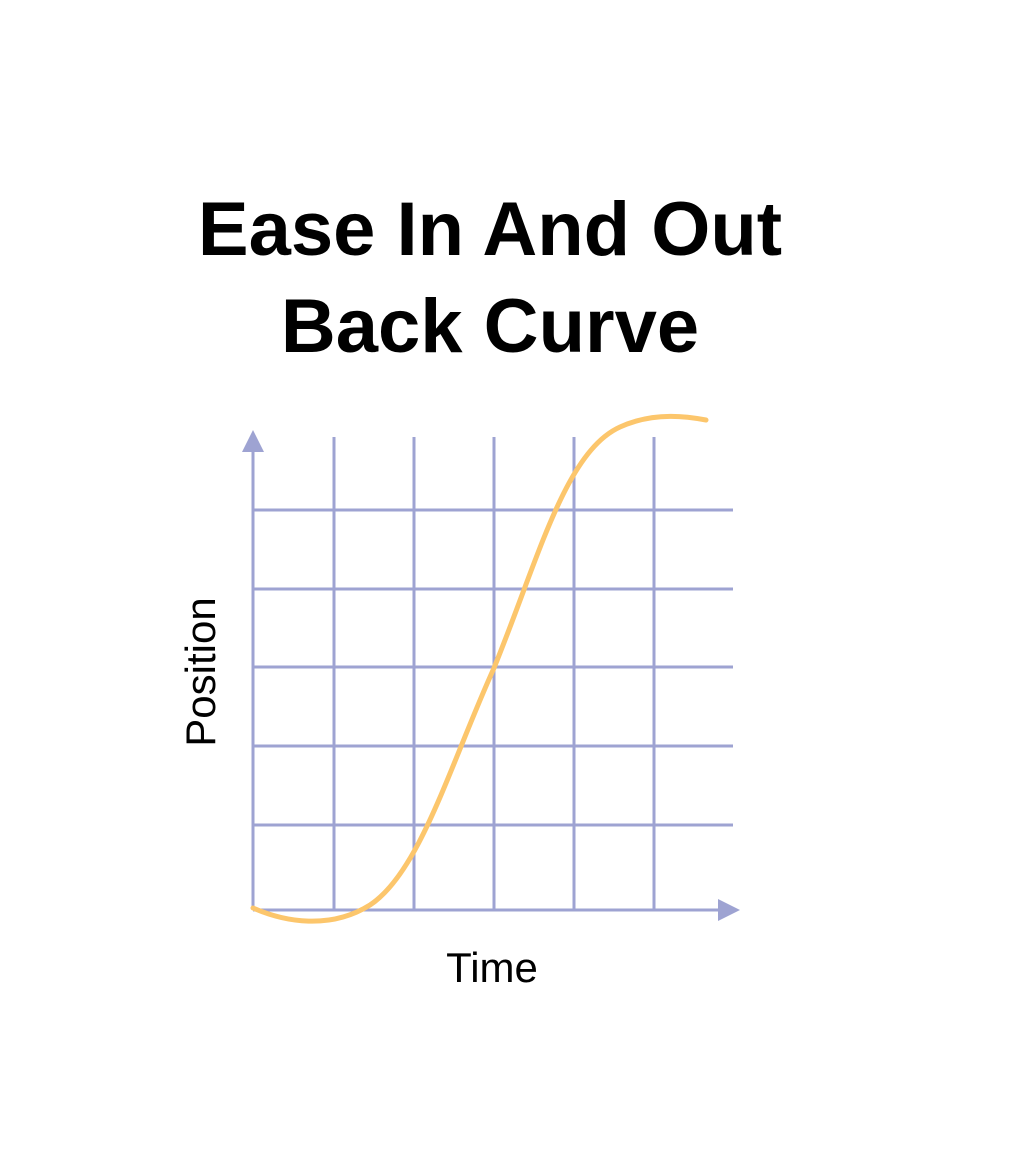 The height and width of the screenshot is (1150, 1030). I want to click on y-axis-label: Position, so click(200, 671).